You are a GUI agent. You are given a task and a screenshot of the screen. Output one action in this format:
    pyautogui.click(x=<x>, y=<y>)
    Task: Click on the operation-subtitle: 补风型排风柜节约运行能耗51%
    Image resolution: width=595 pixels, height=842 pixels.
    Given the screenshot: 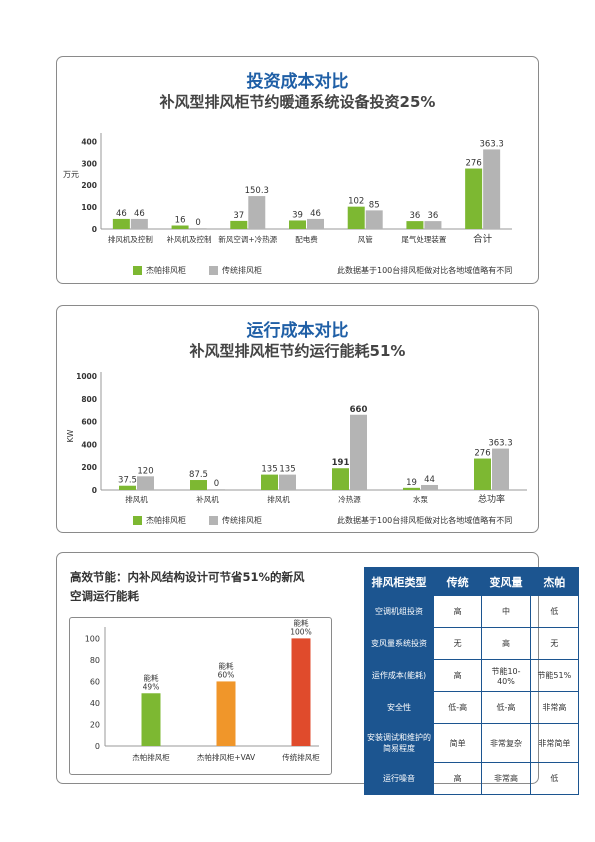 What is the action you would take?
    pyautogui.click(x=297, y=351)
    